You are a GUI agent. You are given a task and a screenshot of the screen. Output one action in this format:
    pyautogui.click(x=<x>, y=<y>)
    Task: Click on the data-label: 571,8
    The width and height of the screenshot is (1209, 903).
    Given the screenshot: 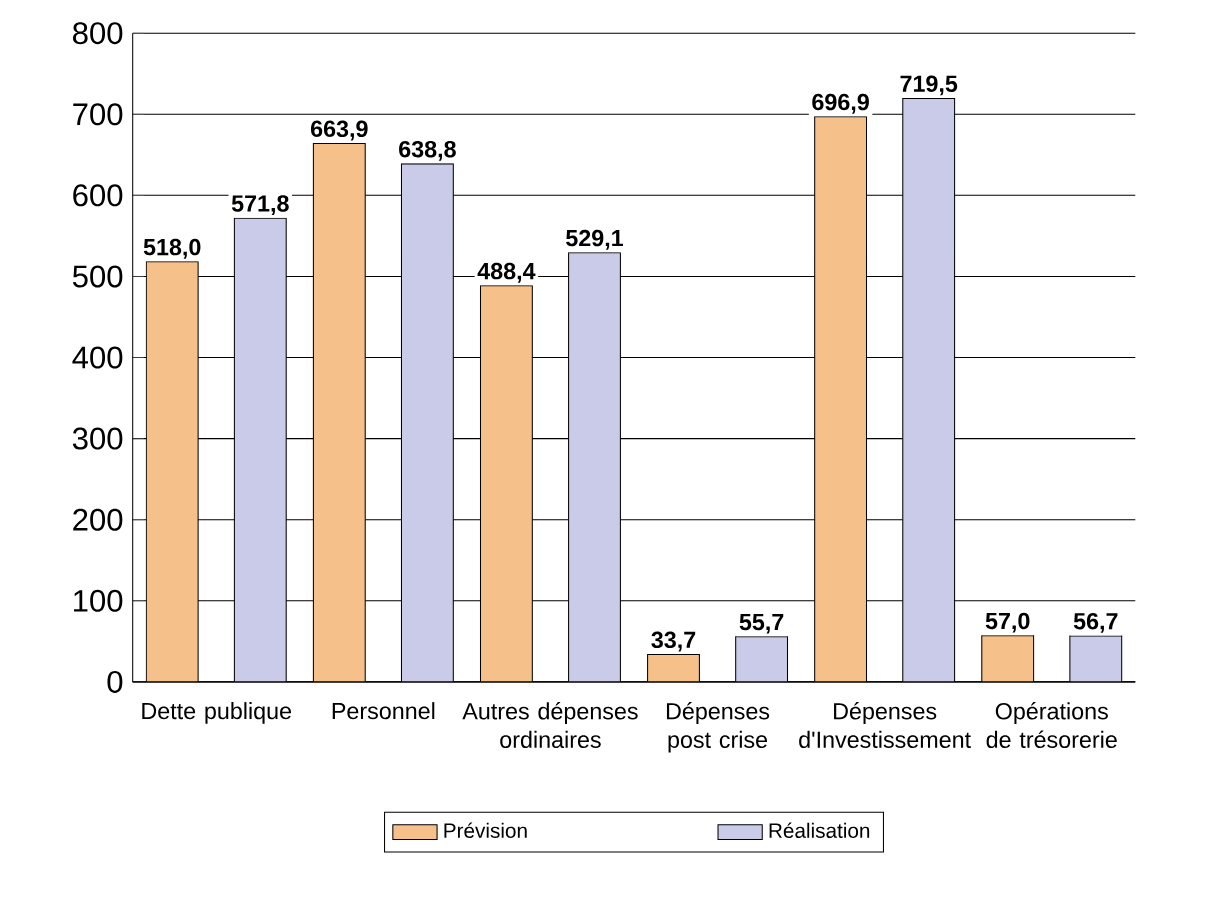 What is the action you would take?
    pyautogui.click(x=260, y=205)
    